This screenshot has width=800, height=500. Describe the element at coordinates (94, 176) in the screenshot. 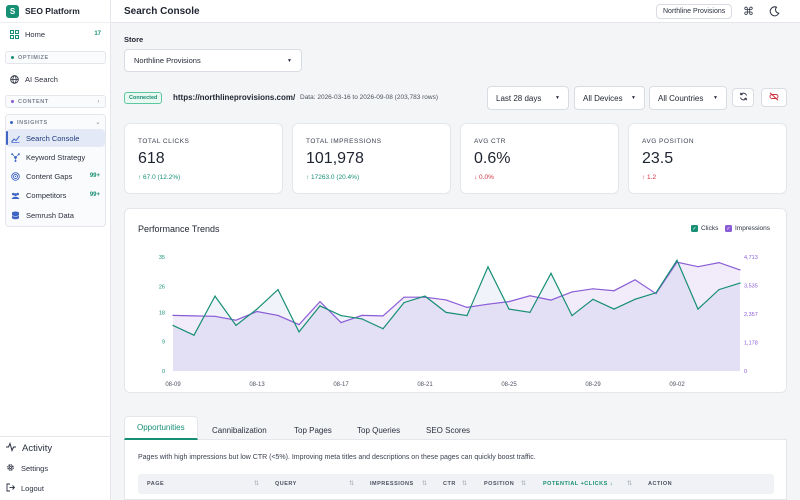

I see `count-badge: 99+` at that location.